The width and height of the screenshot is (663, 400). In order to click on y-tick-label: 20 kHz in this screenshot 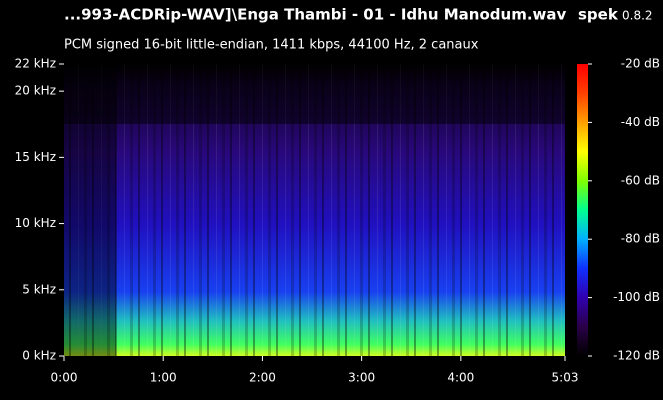, I will do `click(35, 91)`.